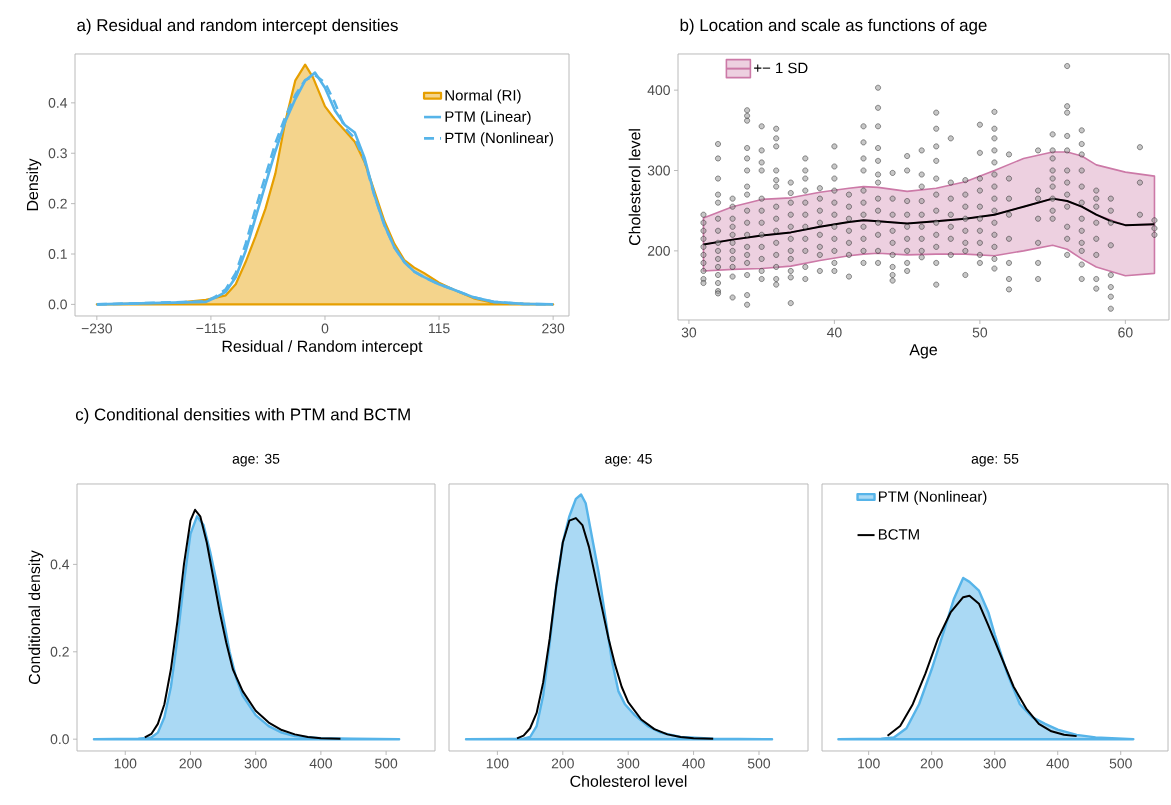 This screenshot has height=805, width=1171. I want to click on y-tick-label: 300, so click(658, 170).